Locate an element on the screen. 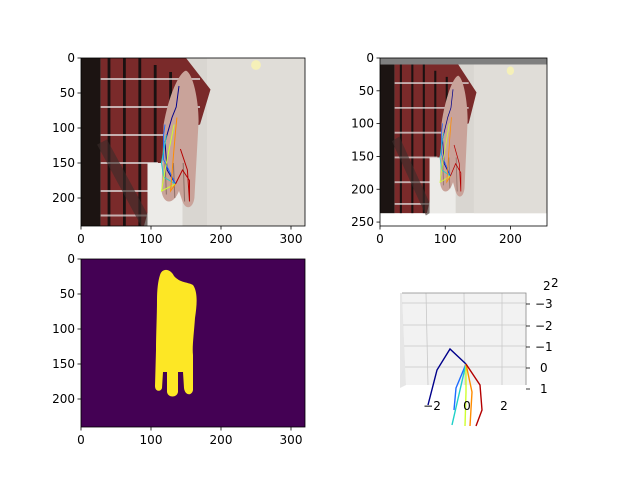  x-axis: 0 100 200 is located at coordinates (449, 236).